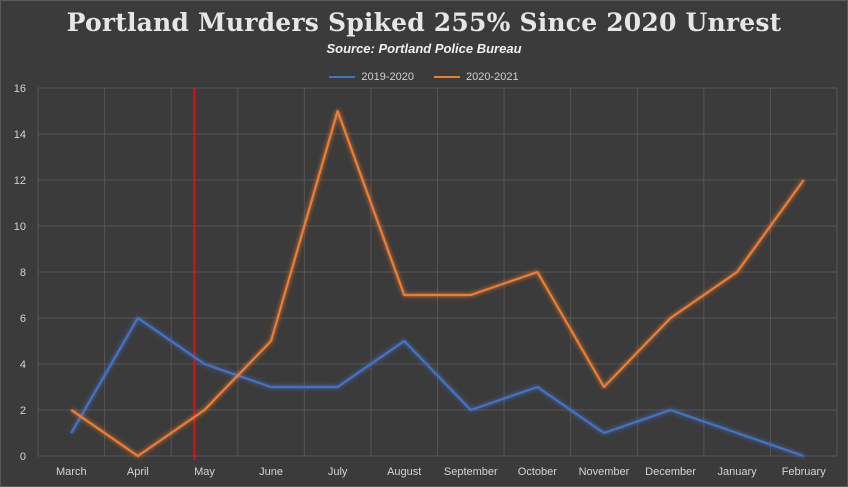  What do you see at coordinates (387, 77) in the screenshot?
I see `legend-label-2019-2020: 2019-2020` at bounding box center [387, 77].